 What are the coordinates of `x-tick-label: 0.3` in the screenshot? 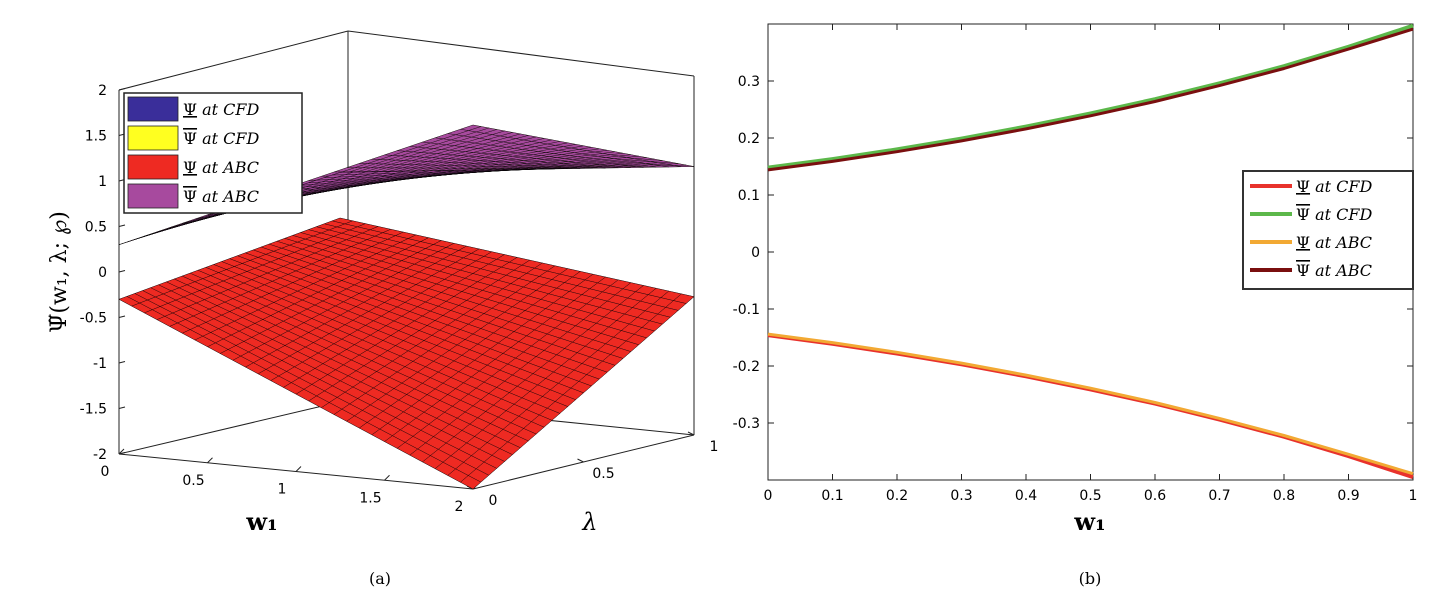 It's located at (961, 496).